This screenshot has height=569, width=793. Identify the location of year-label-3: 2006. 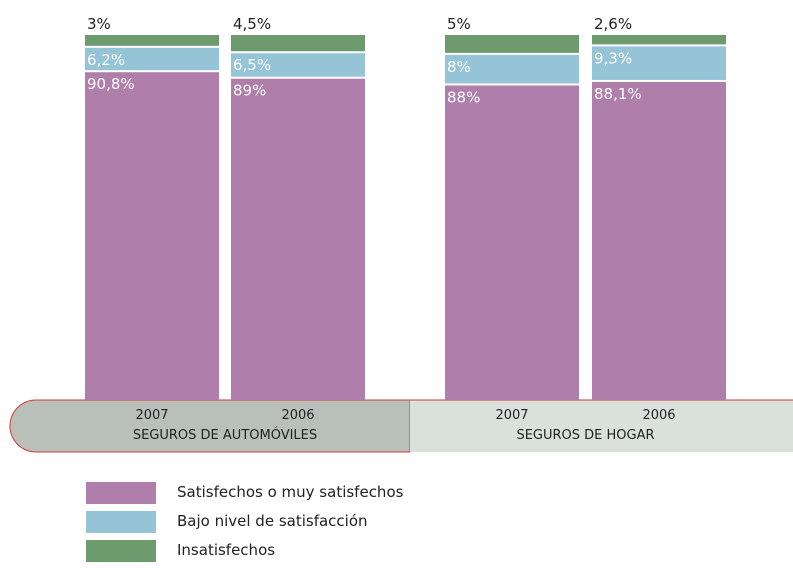
(659, 415).